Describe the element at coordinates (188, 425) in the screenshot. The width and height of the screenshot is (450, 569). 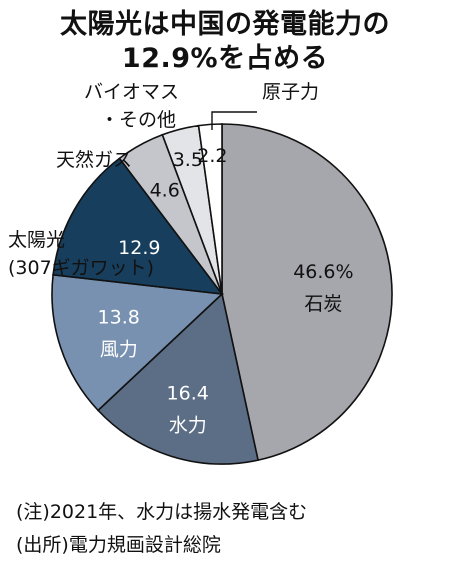
I see `slice-2-category-label: 水力` at that location.